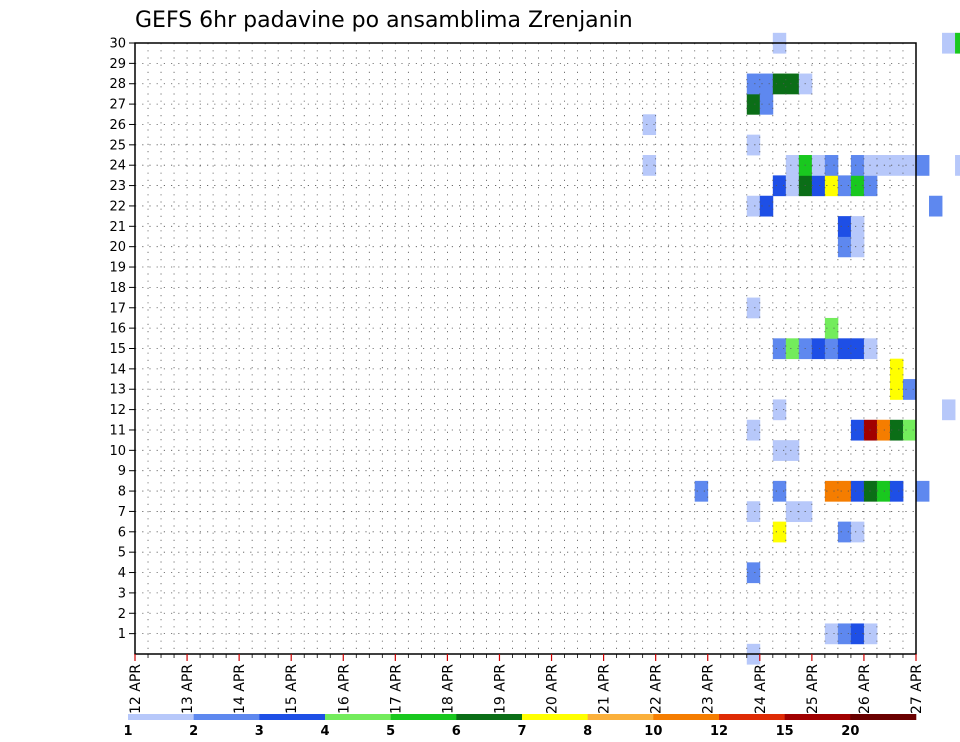 This screenshot has height=742, width=960. What do you see at coordinates (122, 593) in the screenshot?
I see `y-tick-label: 3` at bounding box center [122, 593].